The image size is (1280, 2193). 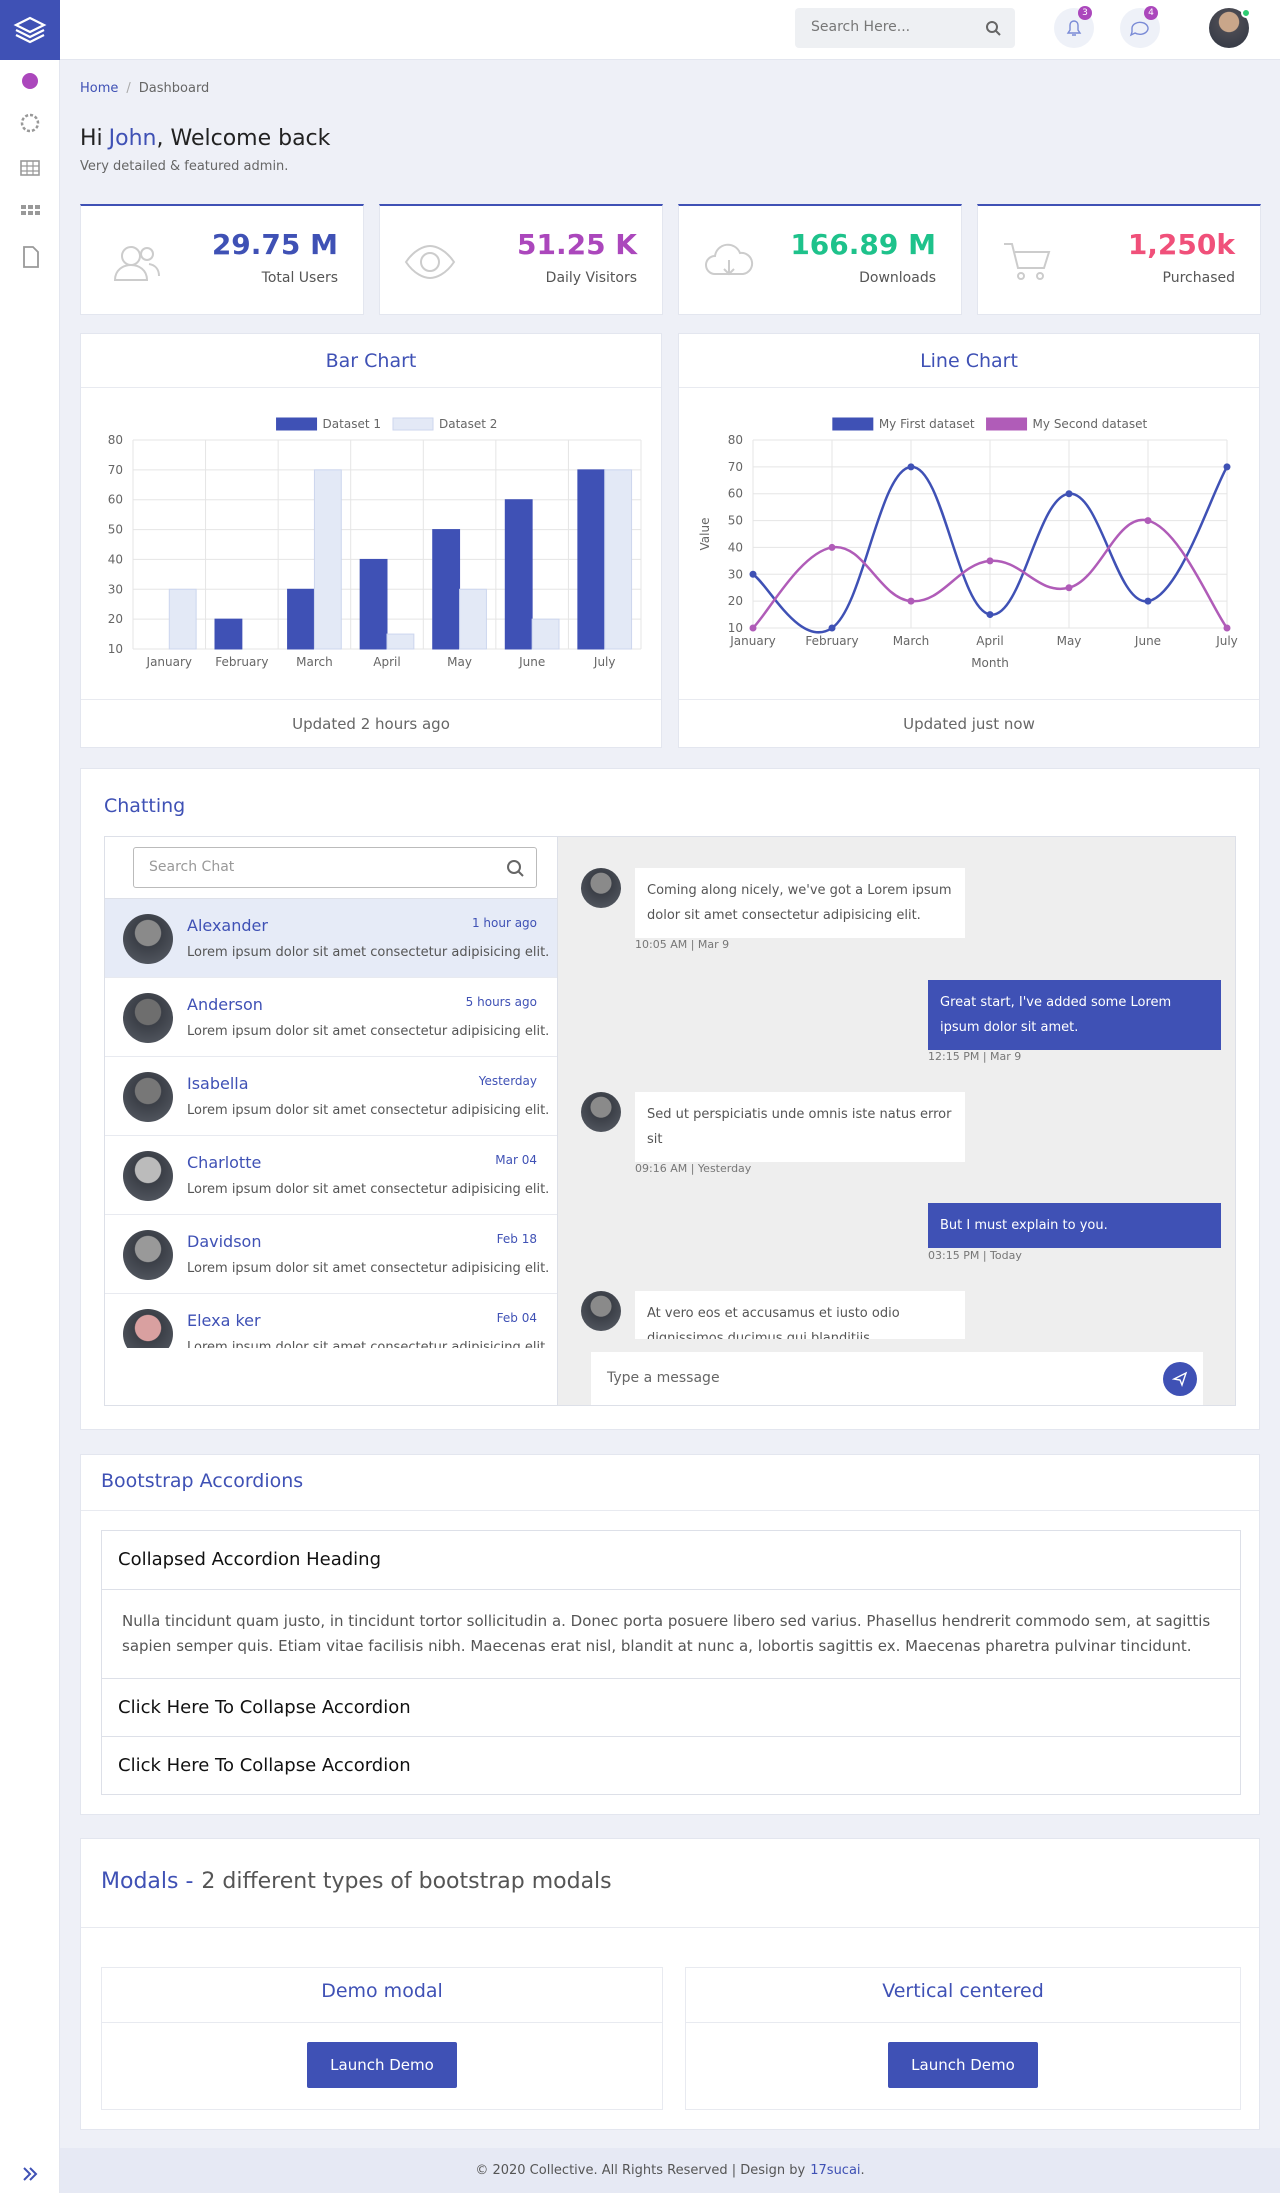 What do you see at coordinates (835, 2170) in the screenshot?
I see `footer-link: 17sucai` at bounding box center [835, 2170].